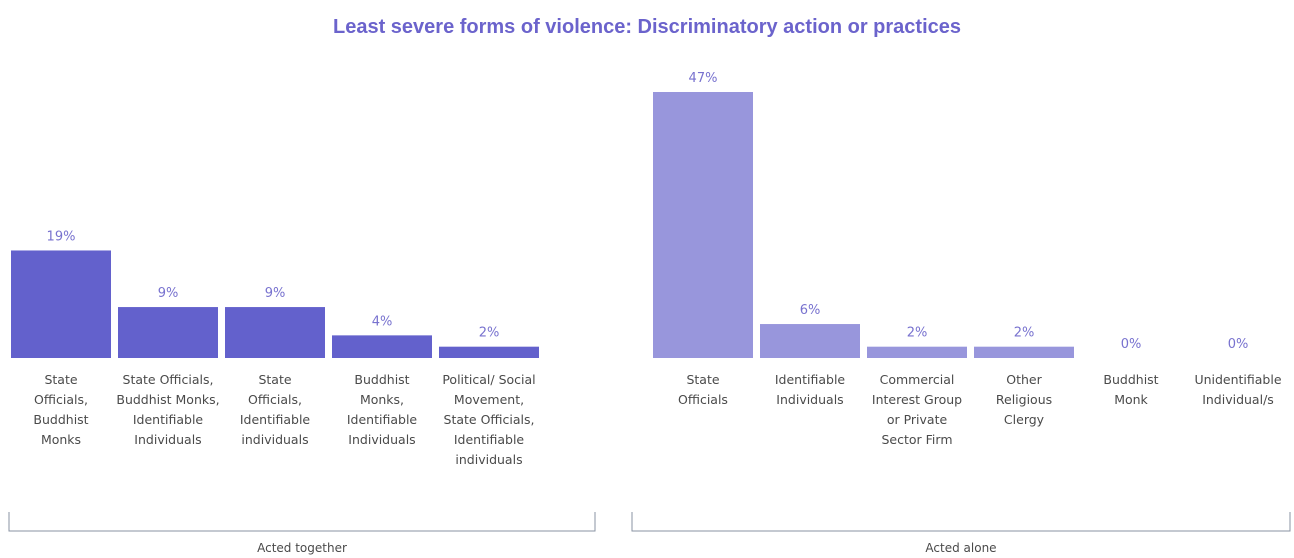  What do you see at coordinates (382, 321) in the screenshot?
I see `data-label: 4%` at bounding box center [382, 321].